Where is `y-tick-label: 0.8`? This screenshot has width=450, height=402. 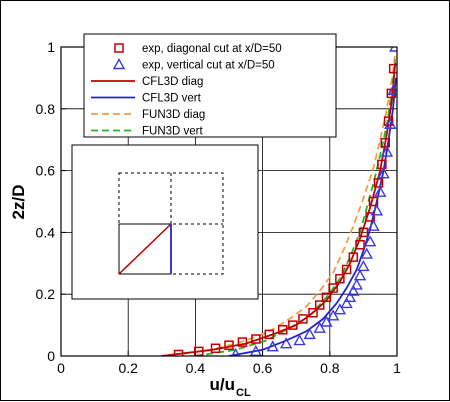 y-tick-label: 0.8 is located at coordinates (46, 109).